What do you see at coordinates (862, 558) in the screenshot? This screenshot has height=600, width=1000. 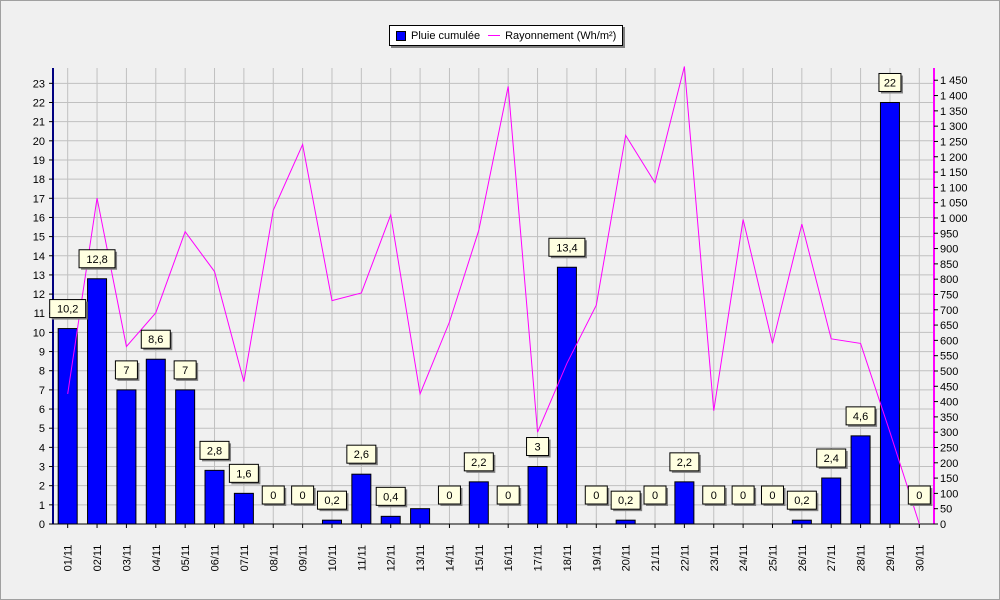 I see `x-tick-label: 28/11` at bounding box center [862, 558].